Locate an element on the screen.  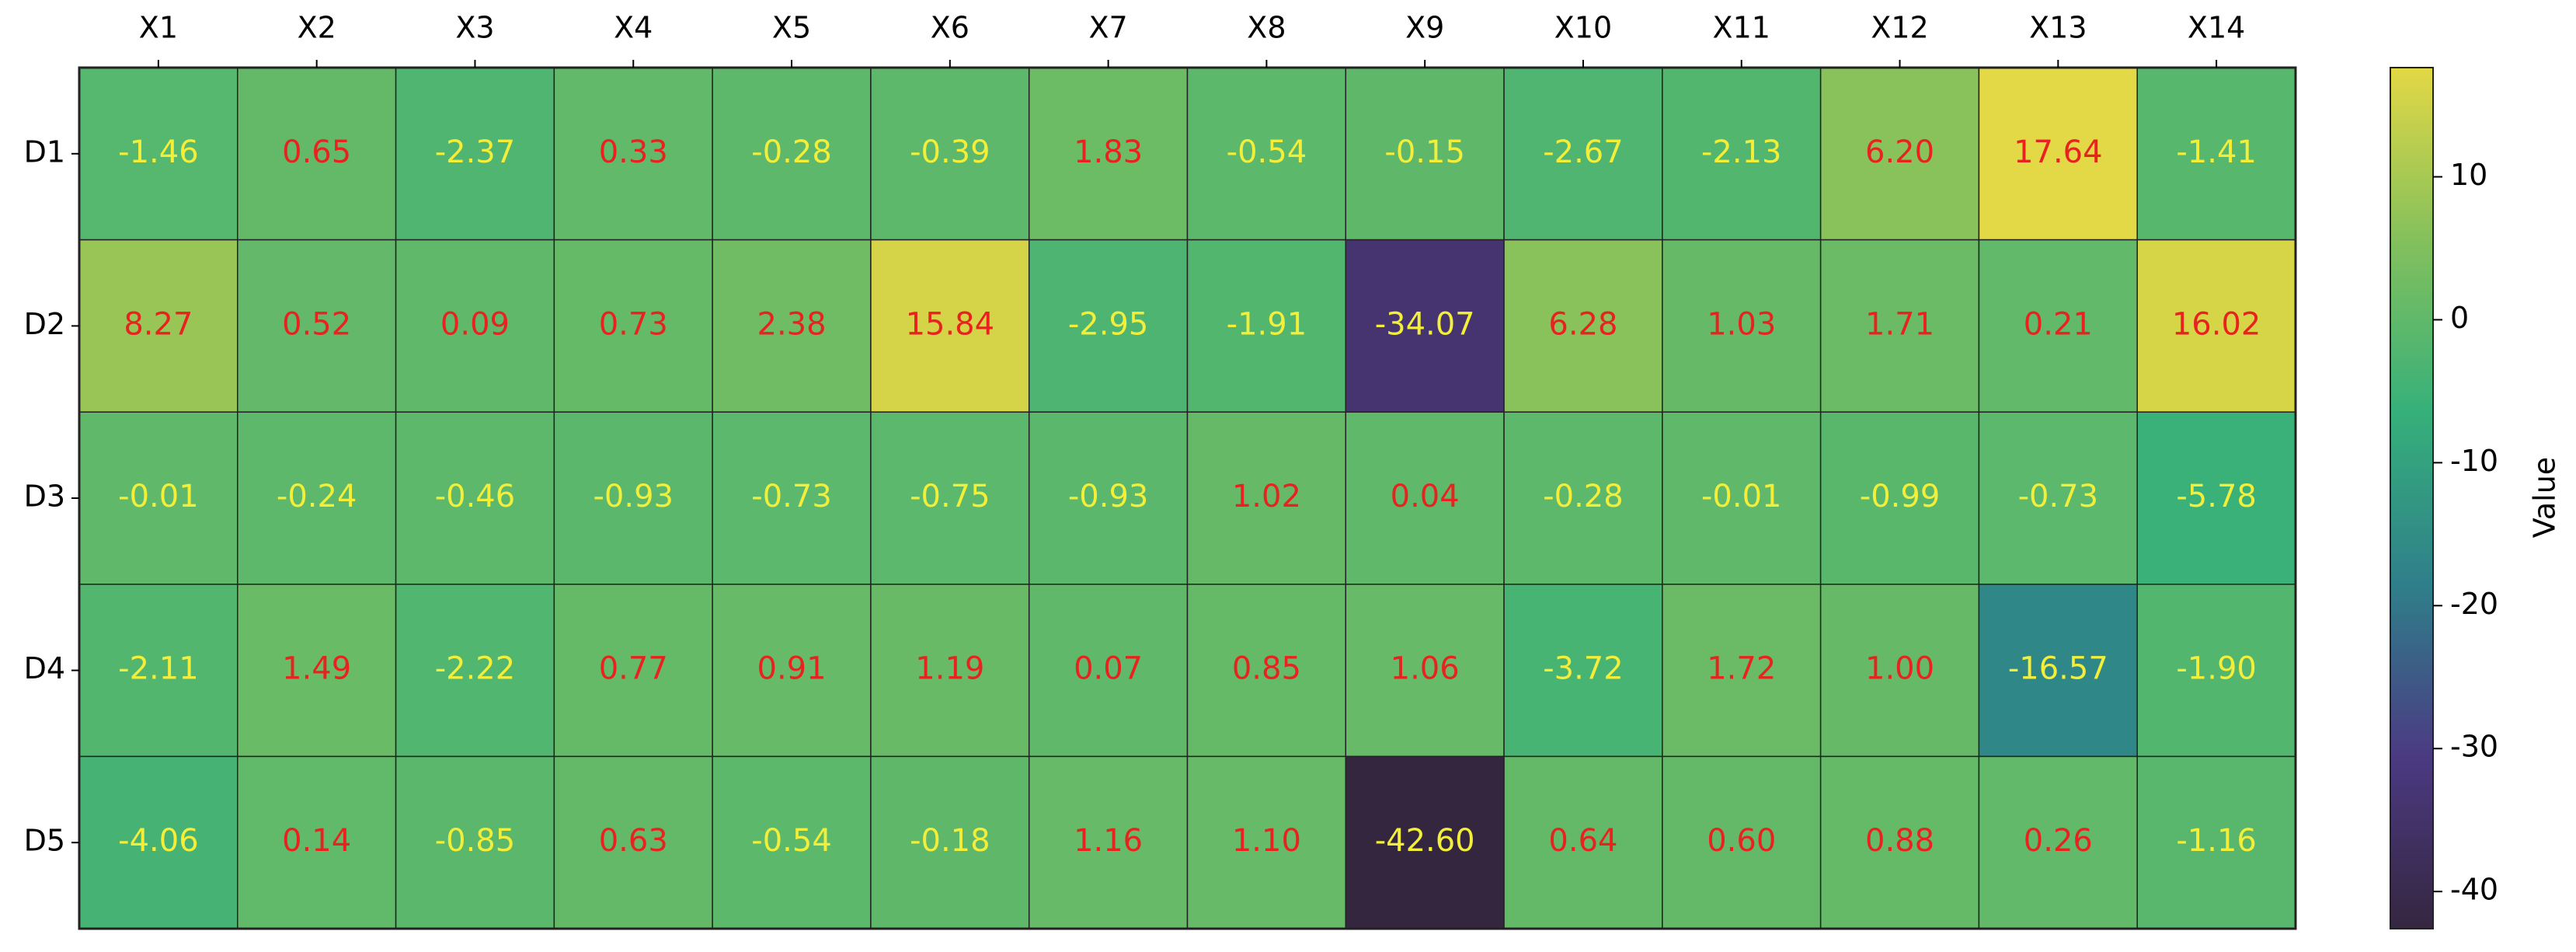
cell-label: 0.60 is located at coordinates (1741, 841).